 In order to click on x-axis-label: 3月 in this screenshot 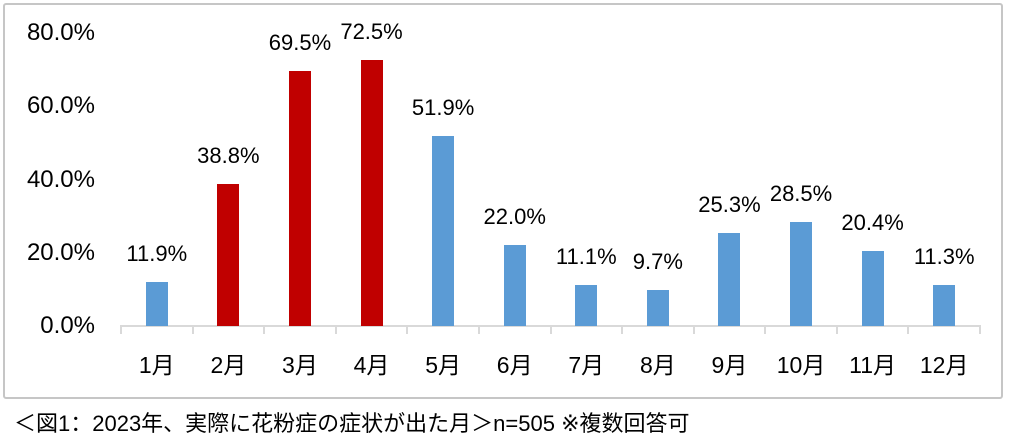, I will do `click(300, 365)`.